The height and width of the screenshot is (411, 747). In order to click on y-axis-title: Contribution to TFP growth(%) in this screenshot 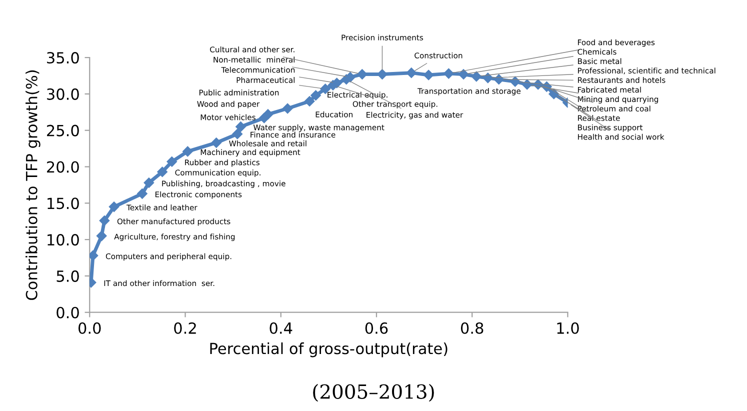, I will do `click(33, 185)`.